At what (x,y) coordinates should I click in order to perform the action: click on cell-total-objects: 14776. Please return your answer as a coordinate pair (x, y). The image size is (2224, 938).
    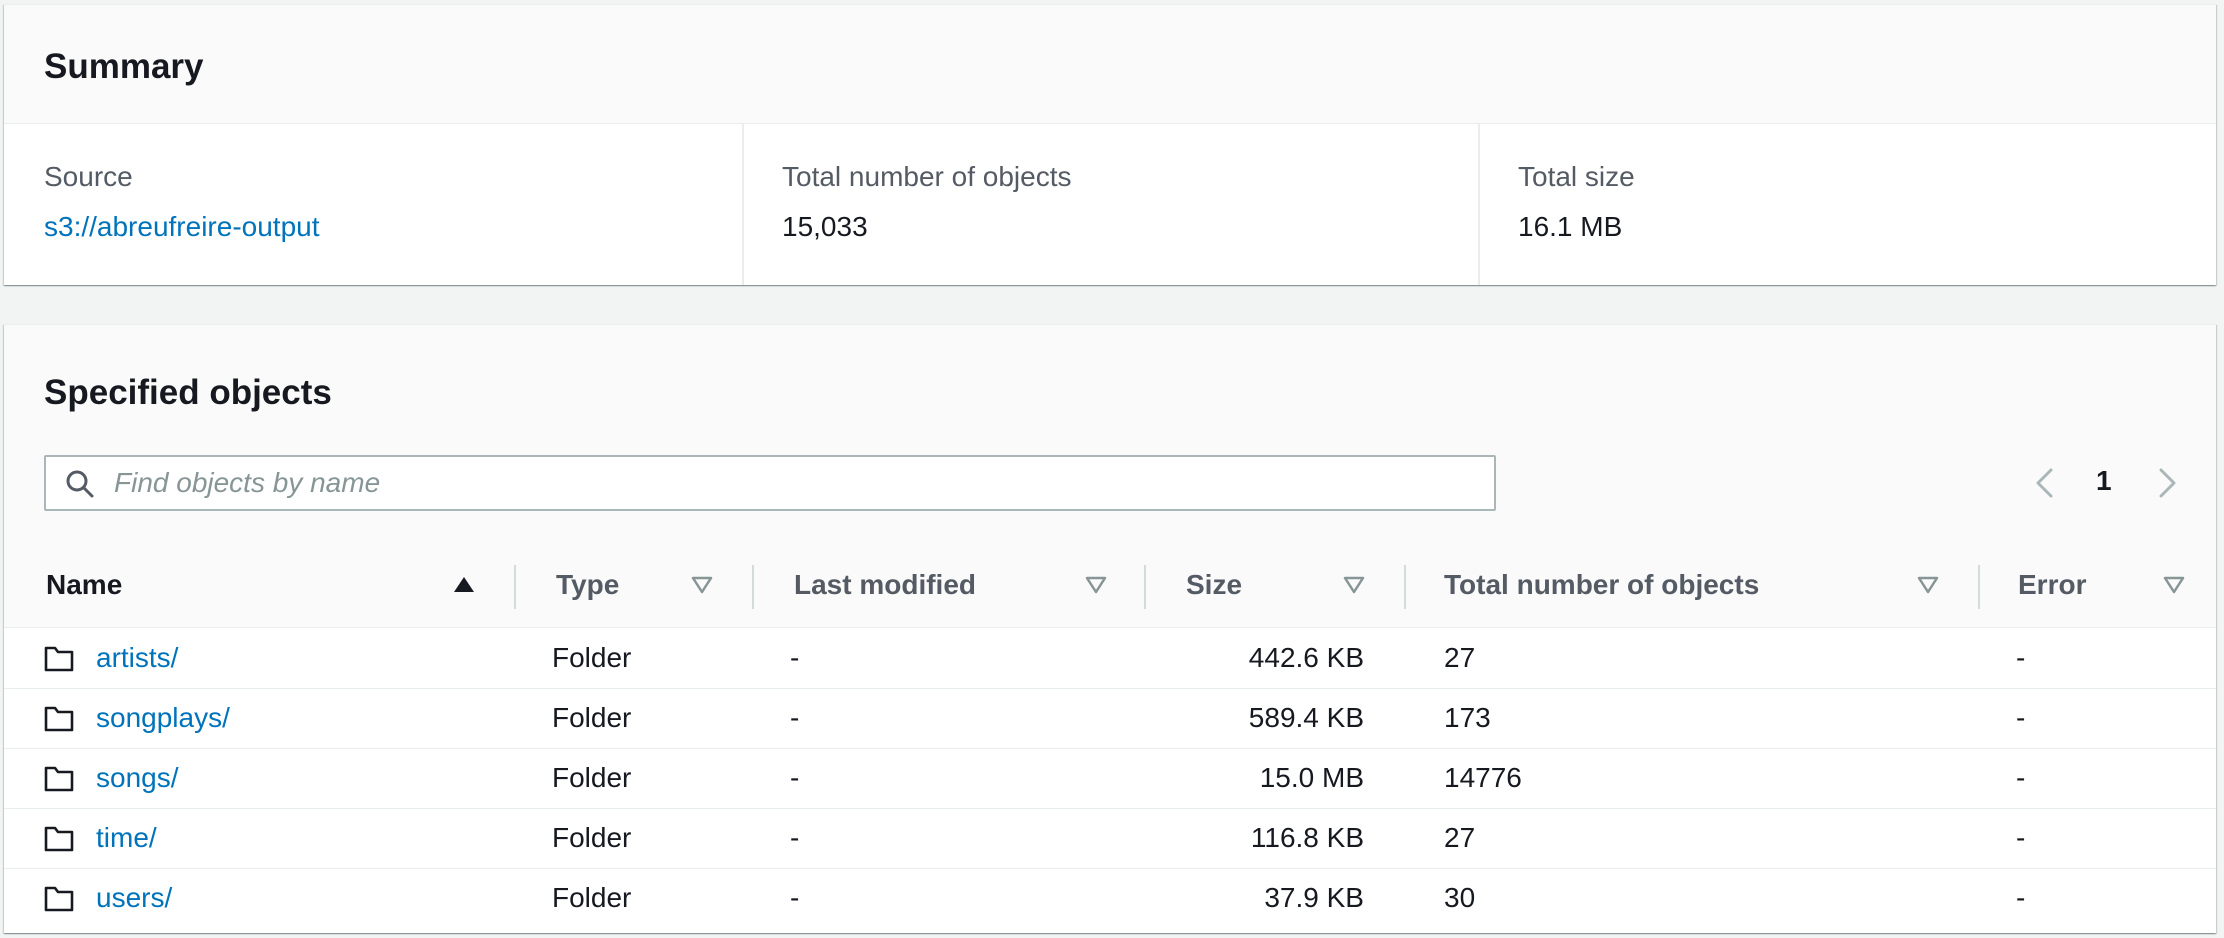
    Looking at the image, I should click on (1483, 777).